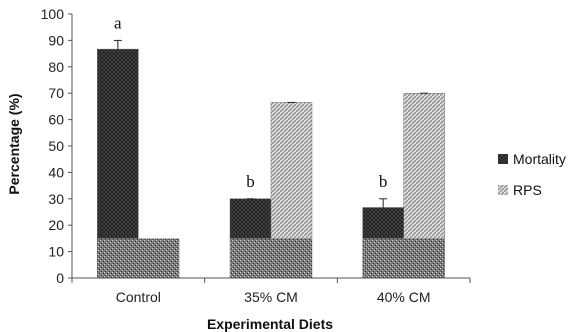 The width and height of the screenshot is (576, 332). Describe the element at coordinates (118, 22) in the screenshot. I see `significance-letter: a` at that location.